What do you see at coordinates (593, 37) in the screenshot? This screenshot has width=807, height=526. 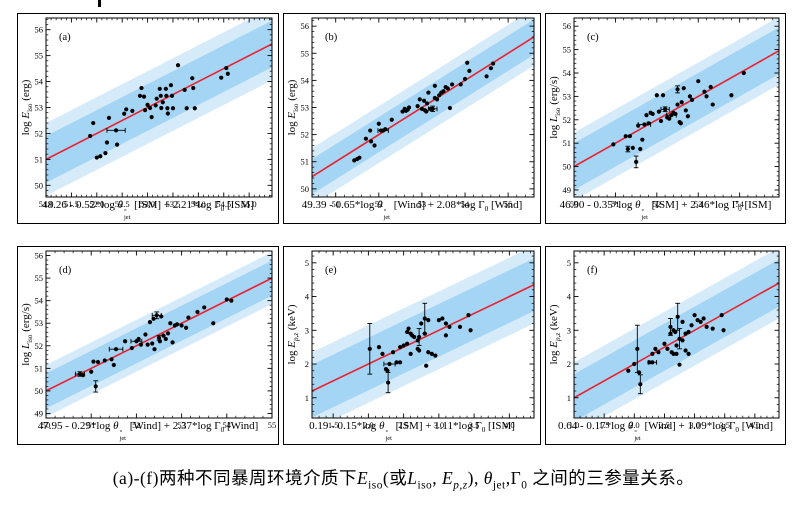 I see `panel-label: (c)` at bounding box center [593, 37].